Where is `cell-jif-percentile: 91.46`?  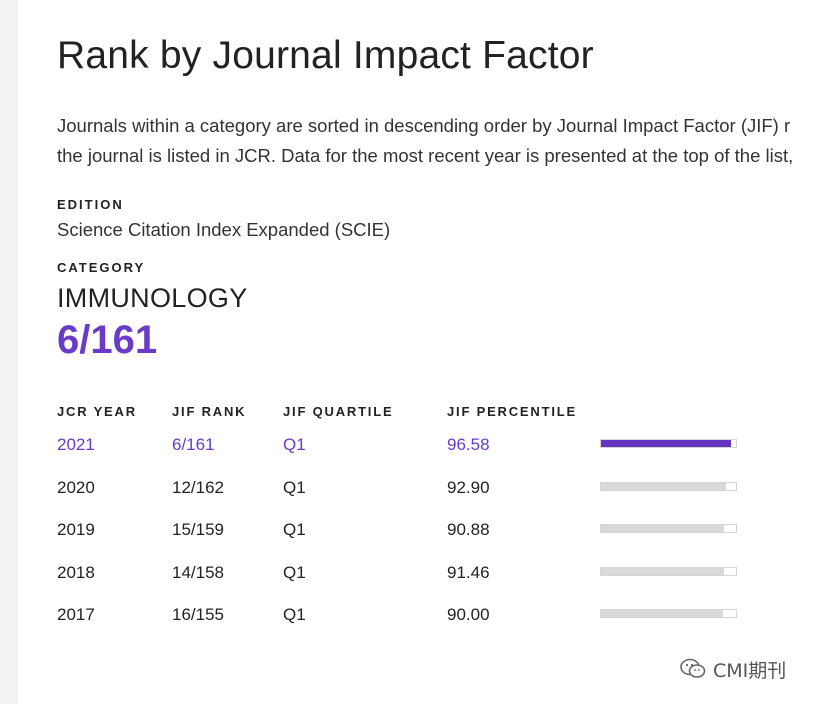
cell-jif-percentile: 91.46 is located at coordinates (468, 572).